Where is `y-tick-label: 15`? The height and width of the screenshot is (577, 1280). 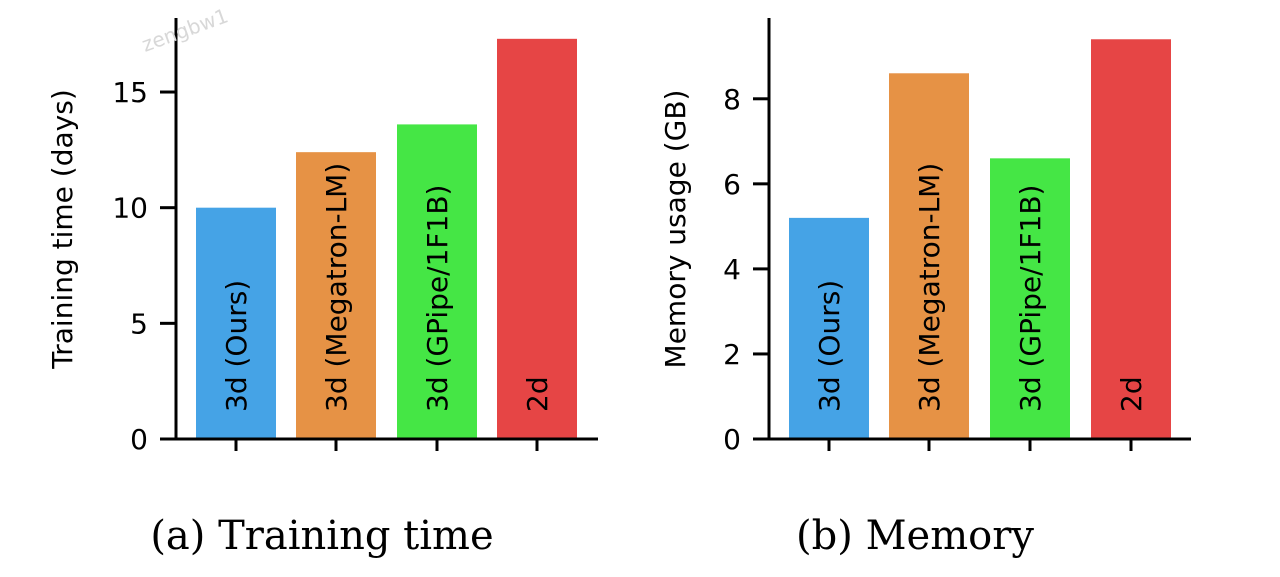
y-tick-label: 15 is located at coordinates (130, 92).